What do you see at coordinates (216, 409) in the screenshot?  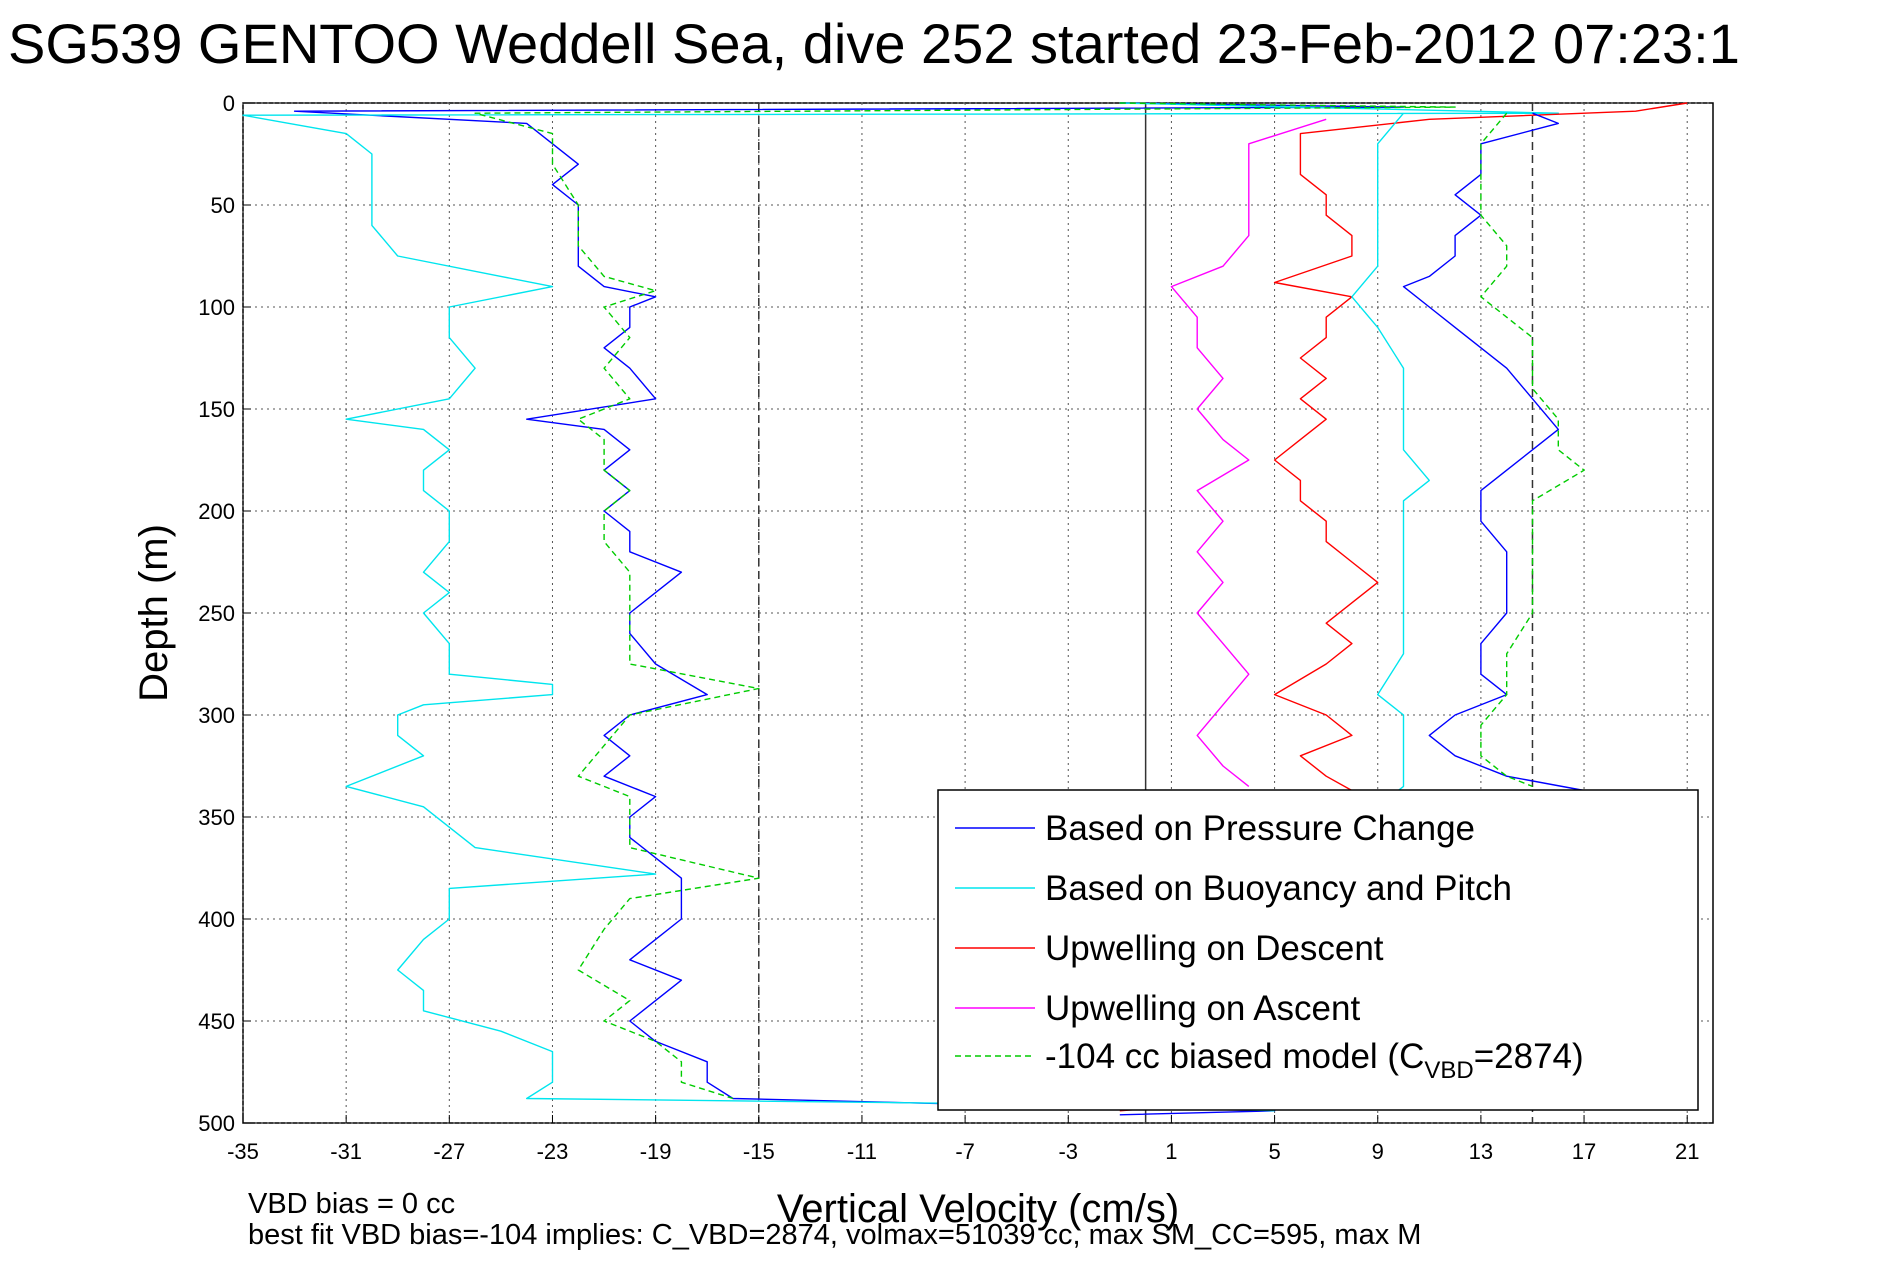 I see `y-tick-label: 150` at bounding box center [216, 409].